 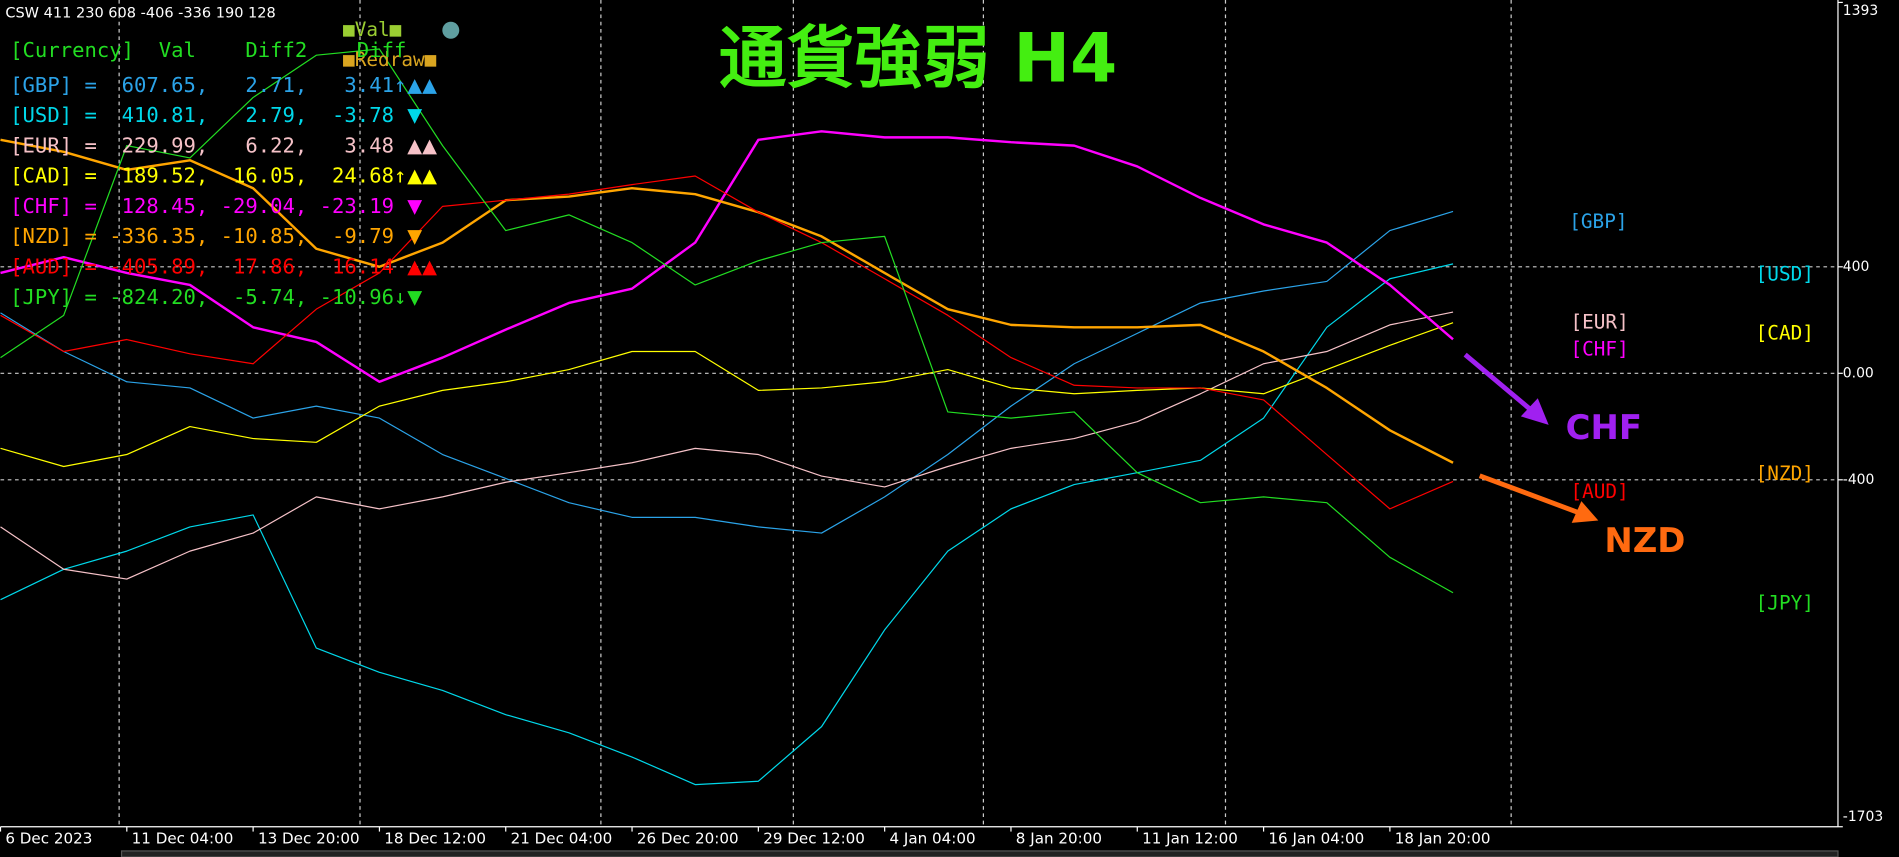 I want to click on legend-label: [AUD], so click(x=1599, y=491).